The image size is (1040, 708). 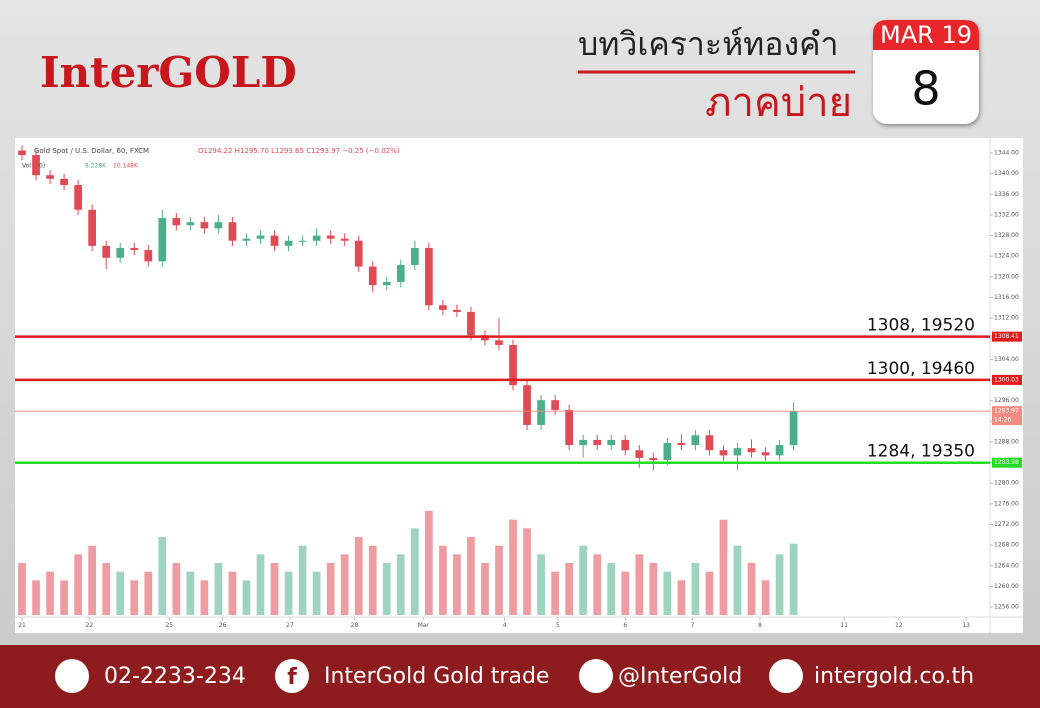 I want to click on brand: InterGOLD, so click(x=168, y=72).